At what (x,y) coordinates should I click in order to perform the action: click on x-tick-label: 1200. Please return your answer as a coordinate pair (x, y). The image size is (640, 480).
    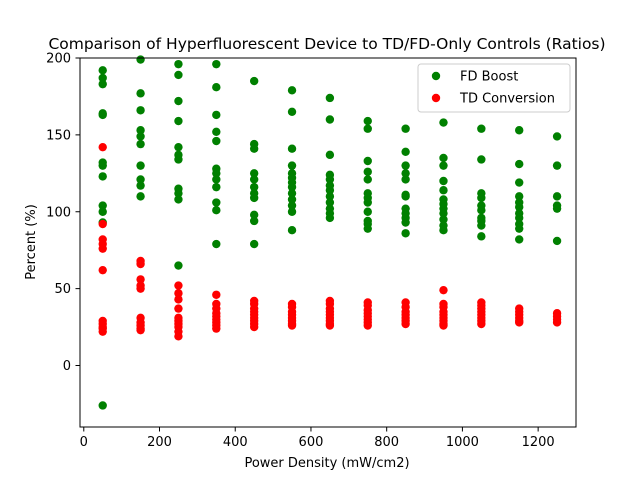
    Looking at the image, I should click on (538, 442).